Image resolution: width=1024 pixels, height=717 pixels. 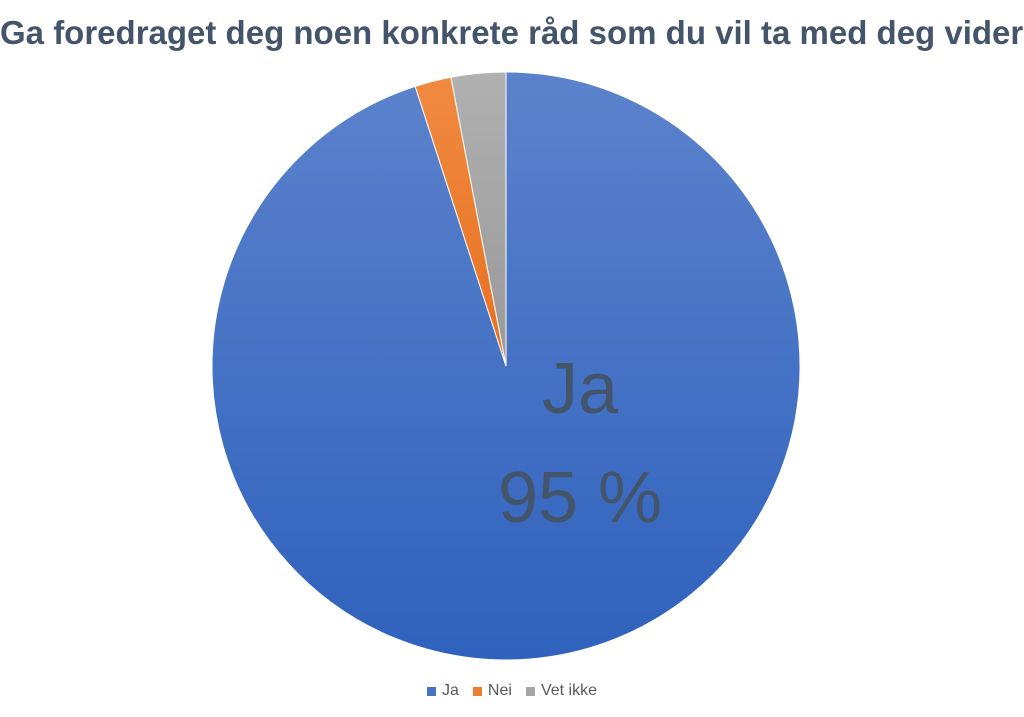 I want to click on legend-item-nei: Nei, so click(x=492, y=691).